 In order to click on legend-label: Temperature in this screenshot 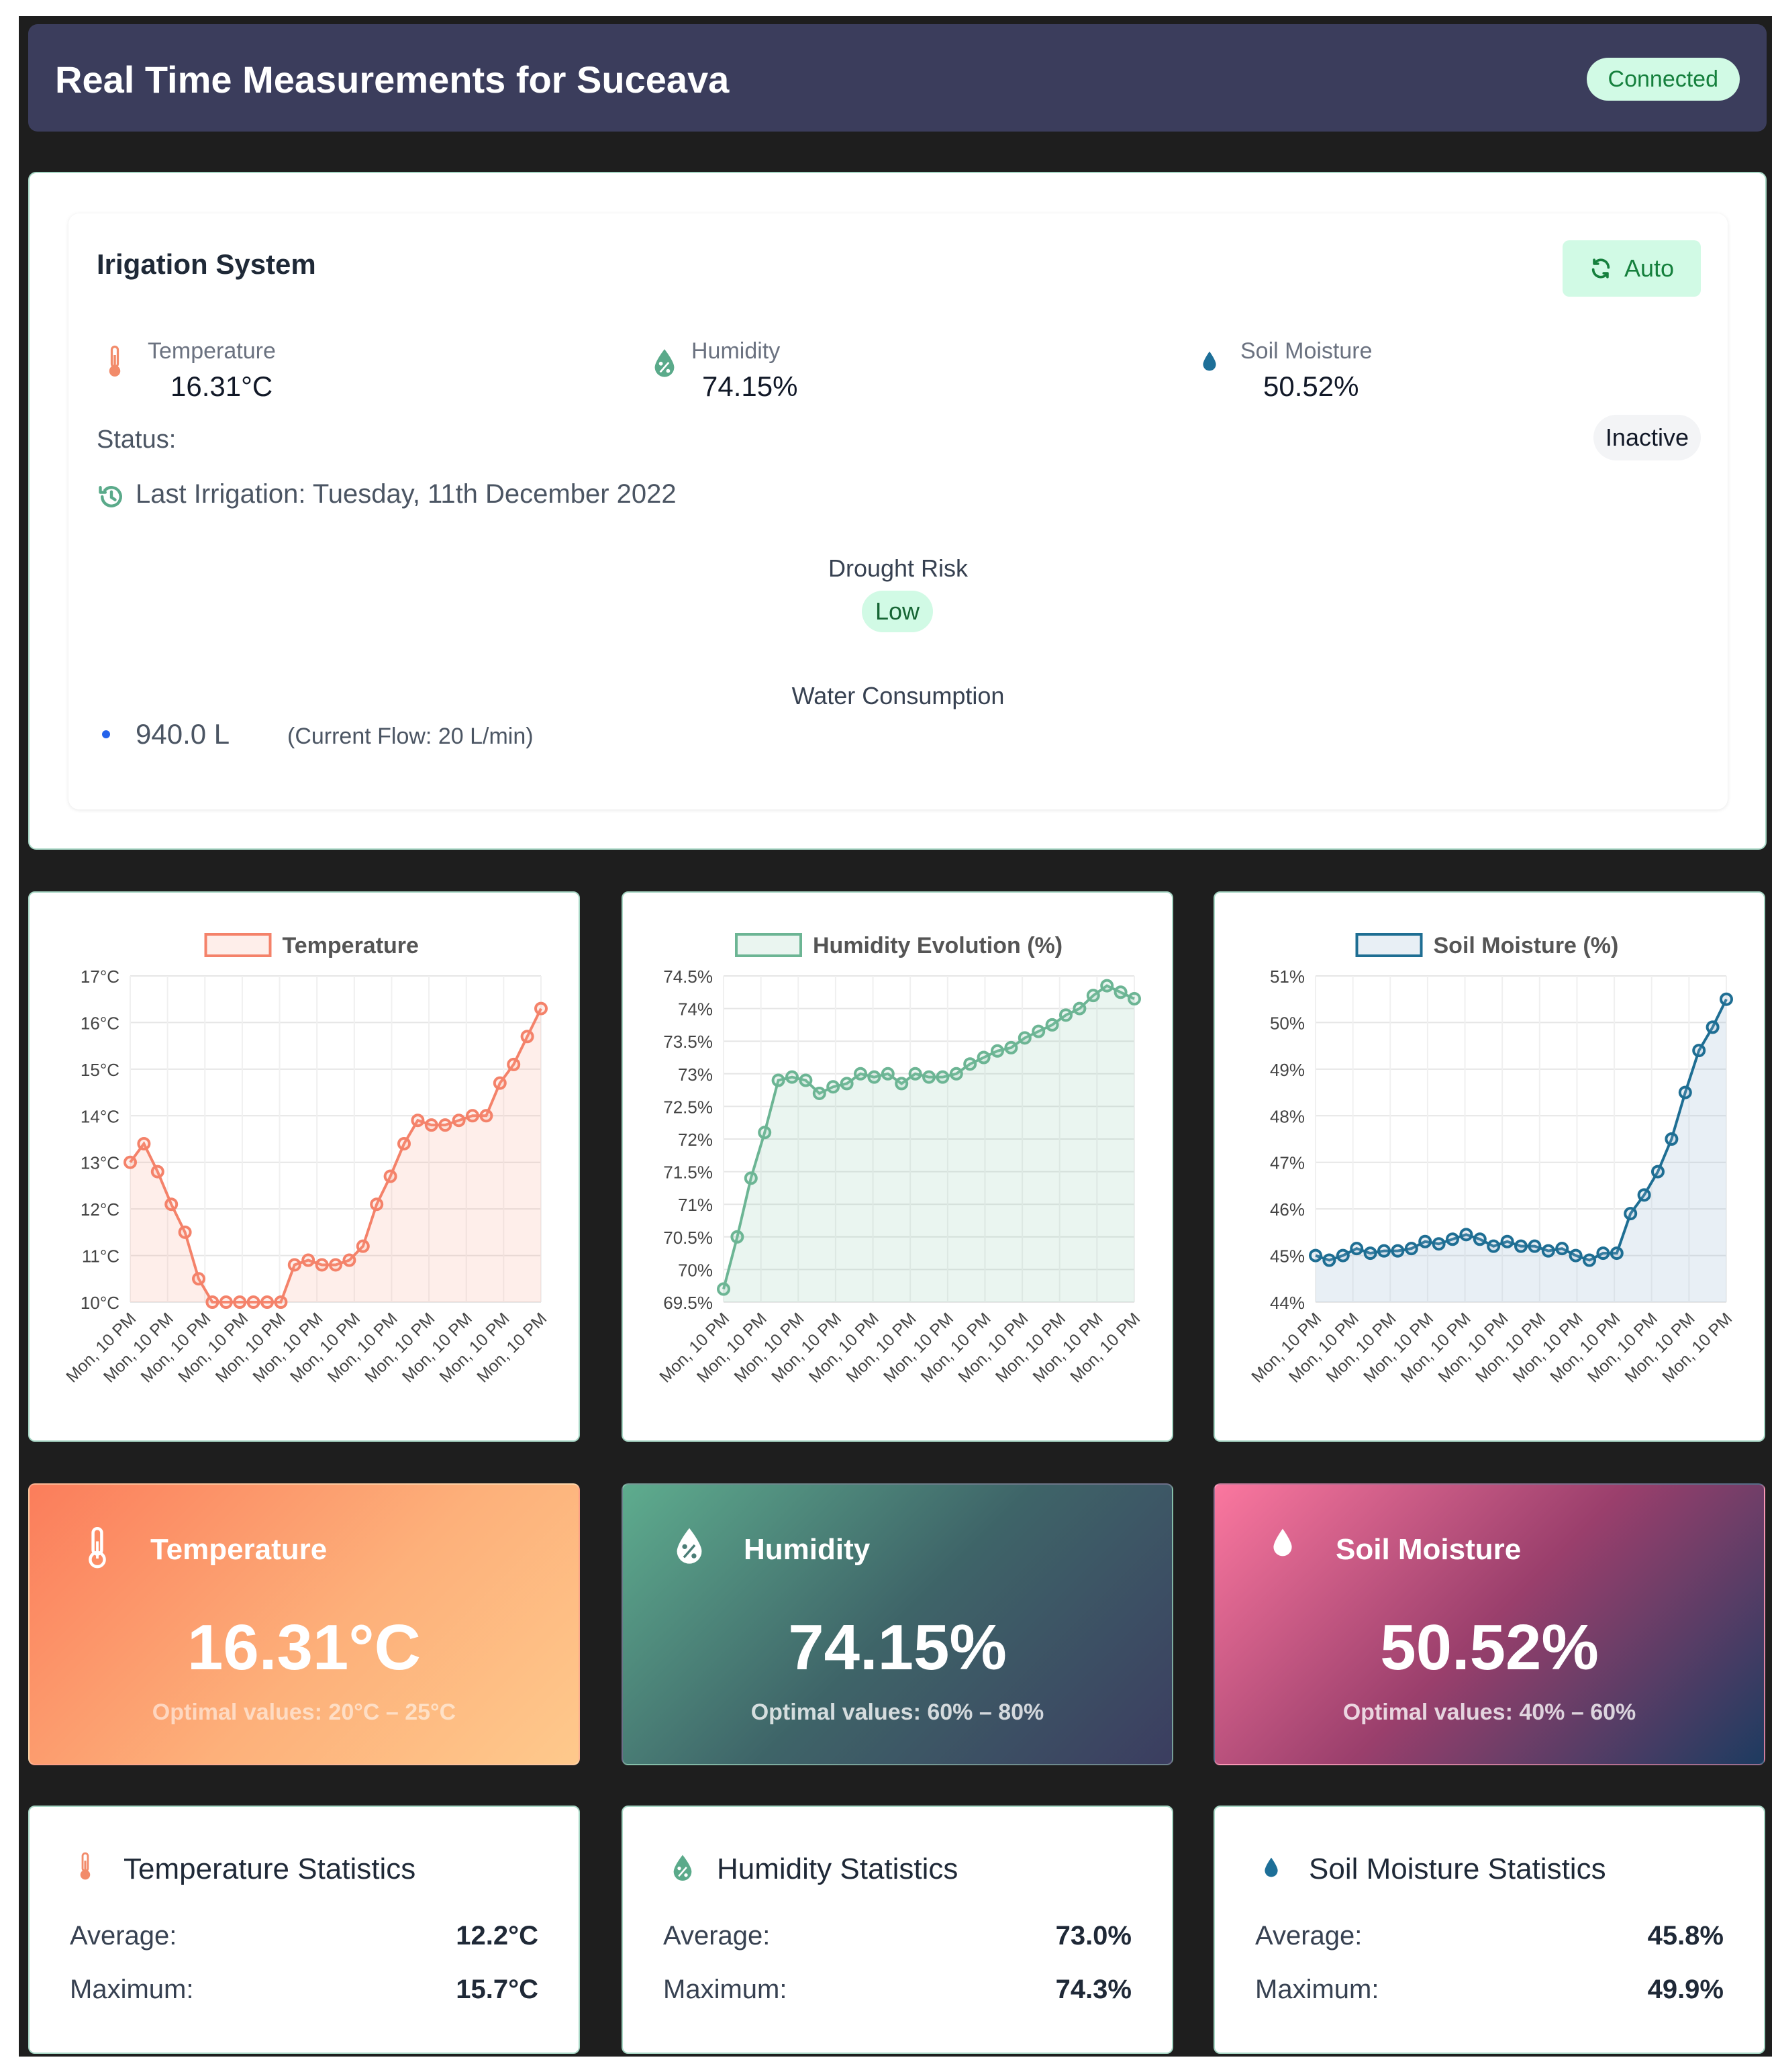, I will do `click(351, 946)`.